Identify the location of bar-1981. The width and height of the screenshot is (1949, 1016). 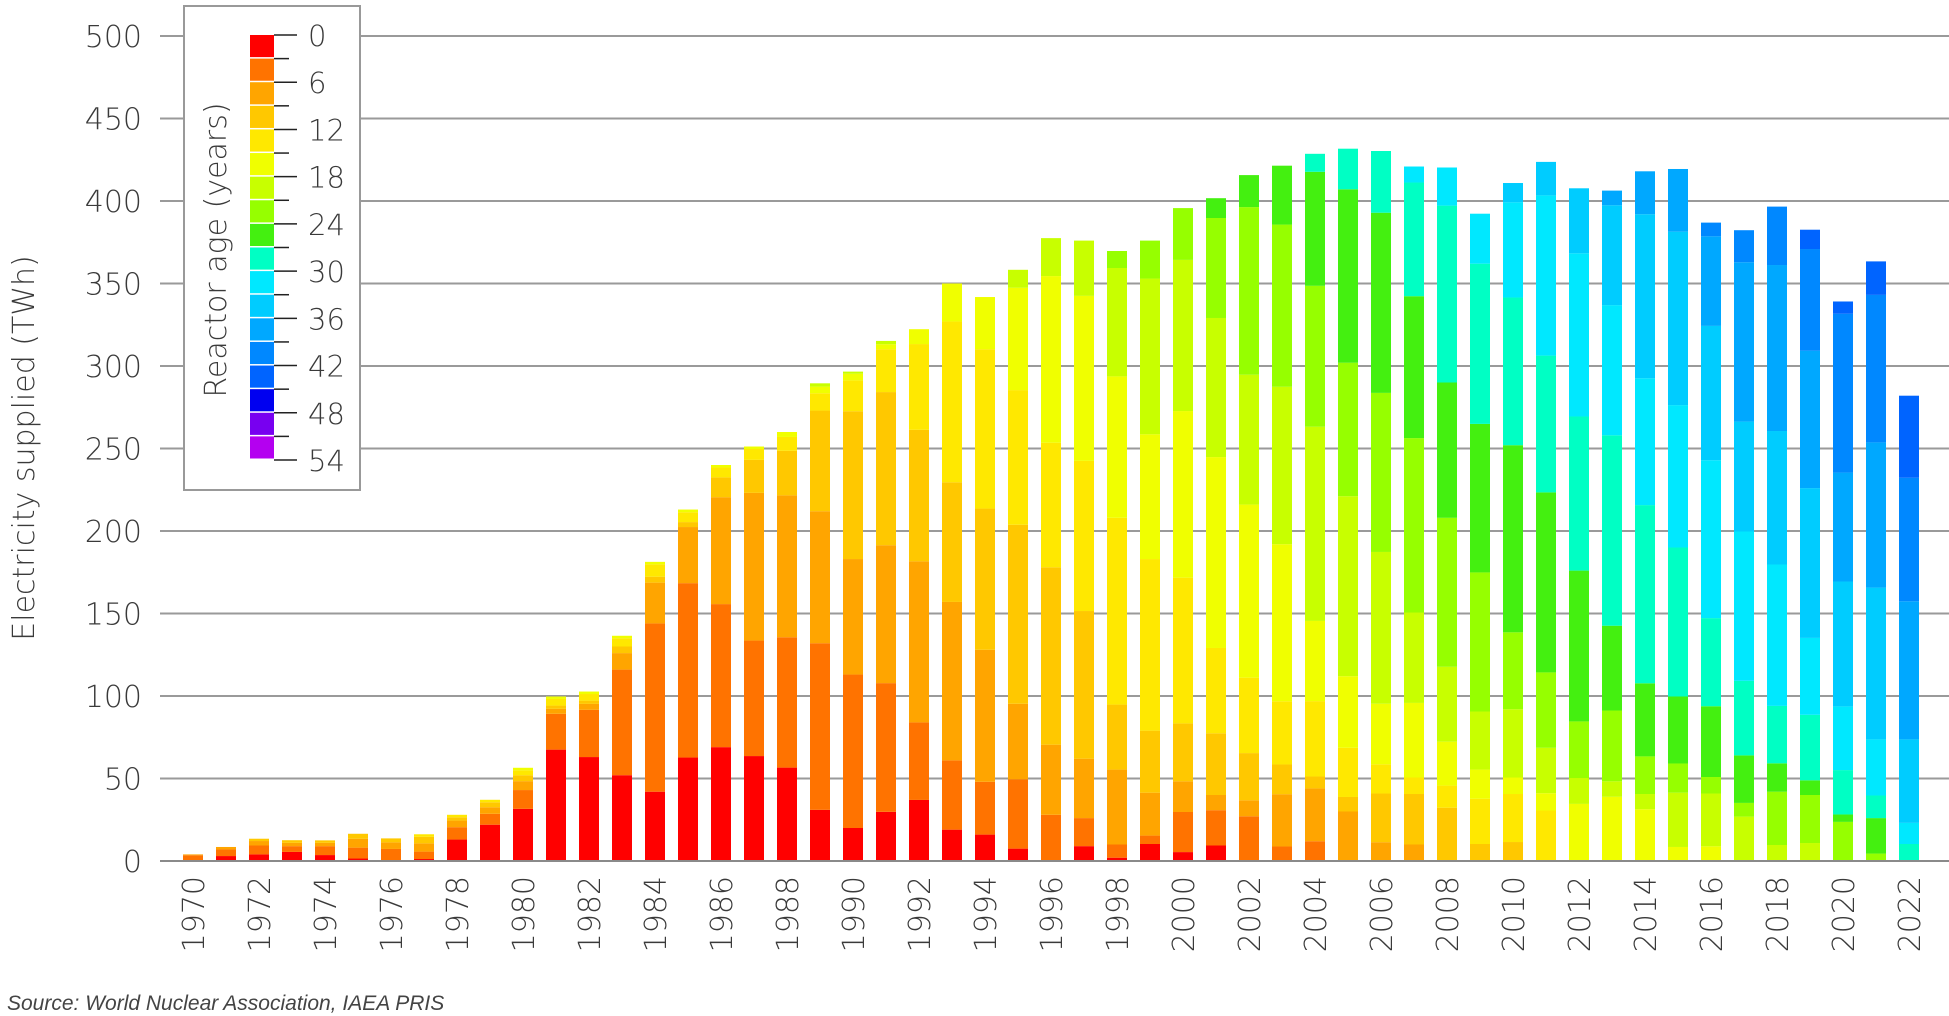
(556, 778).